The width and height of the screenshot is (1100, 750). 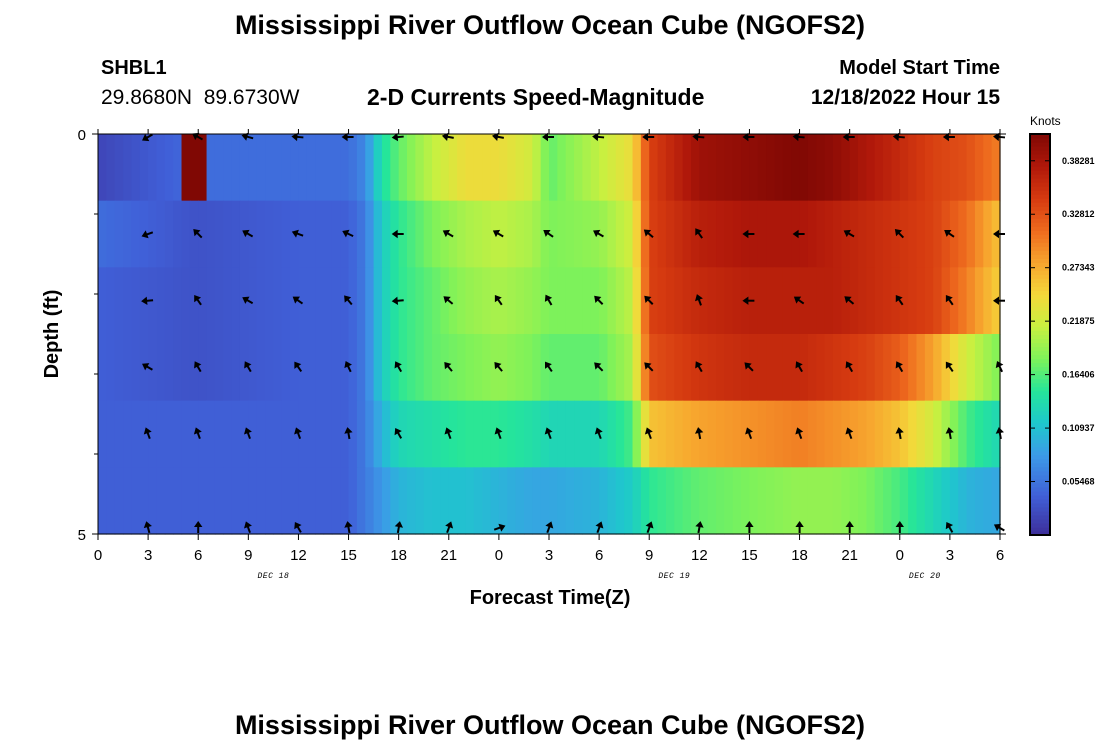 I want to click on y-axis-label: Depth (ft), so click(x=52, y=334).